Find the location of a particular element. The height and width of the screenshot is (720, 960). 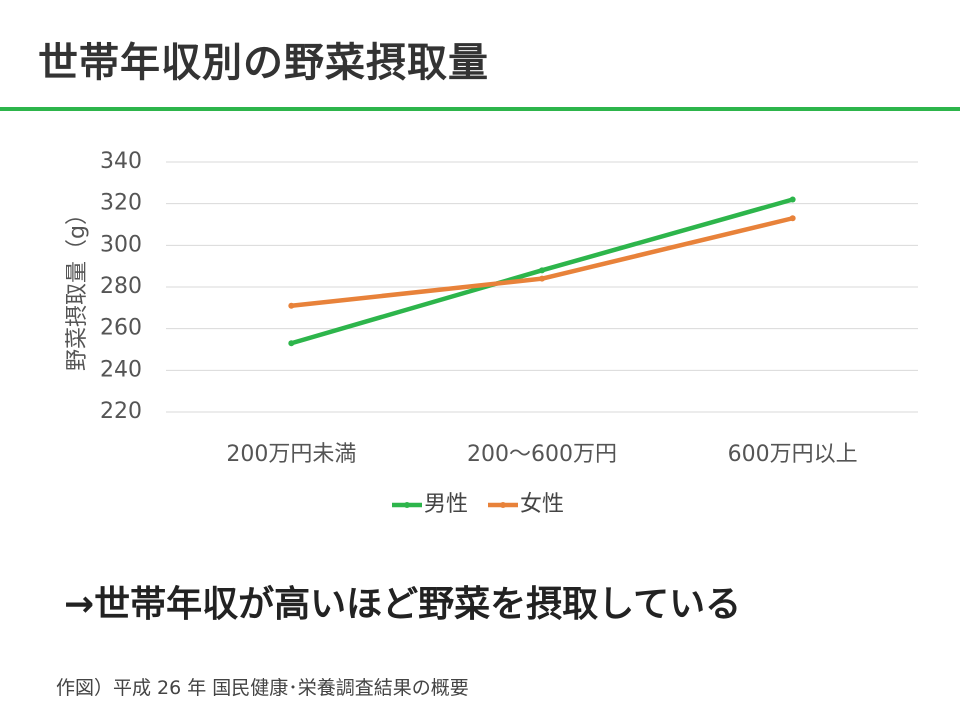

source-note: 作図）平成 26 年 国民健康･栄養調査結果の概要 is located at coordinates (262, 688).